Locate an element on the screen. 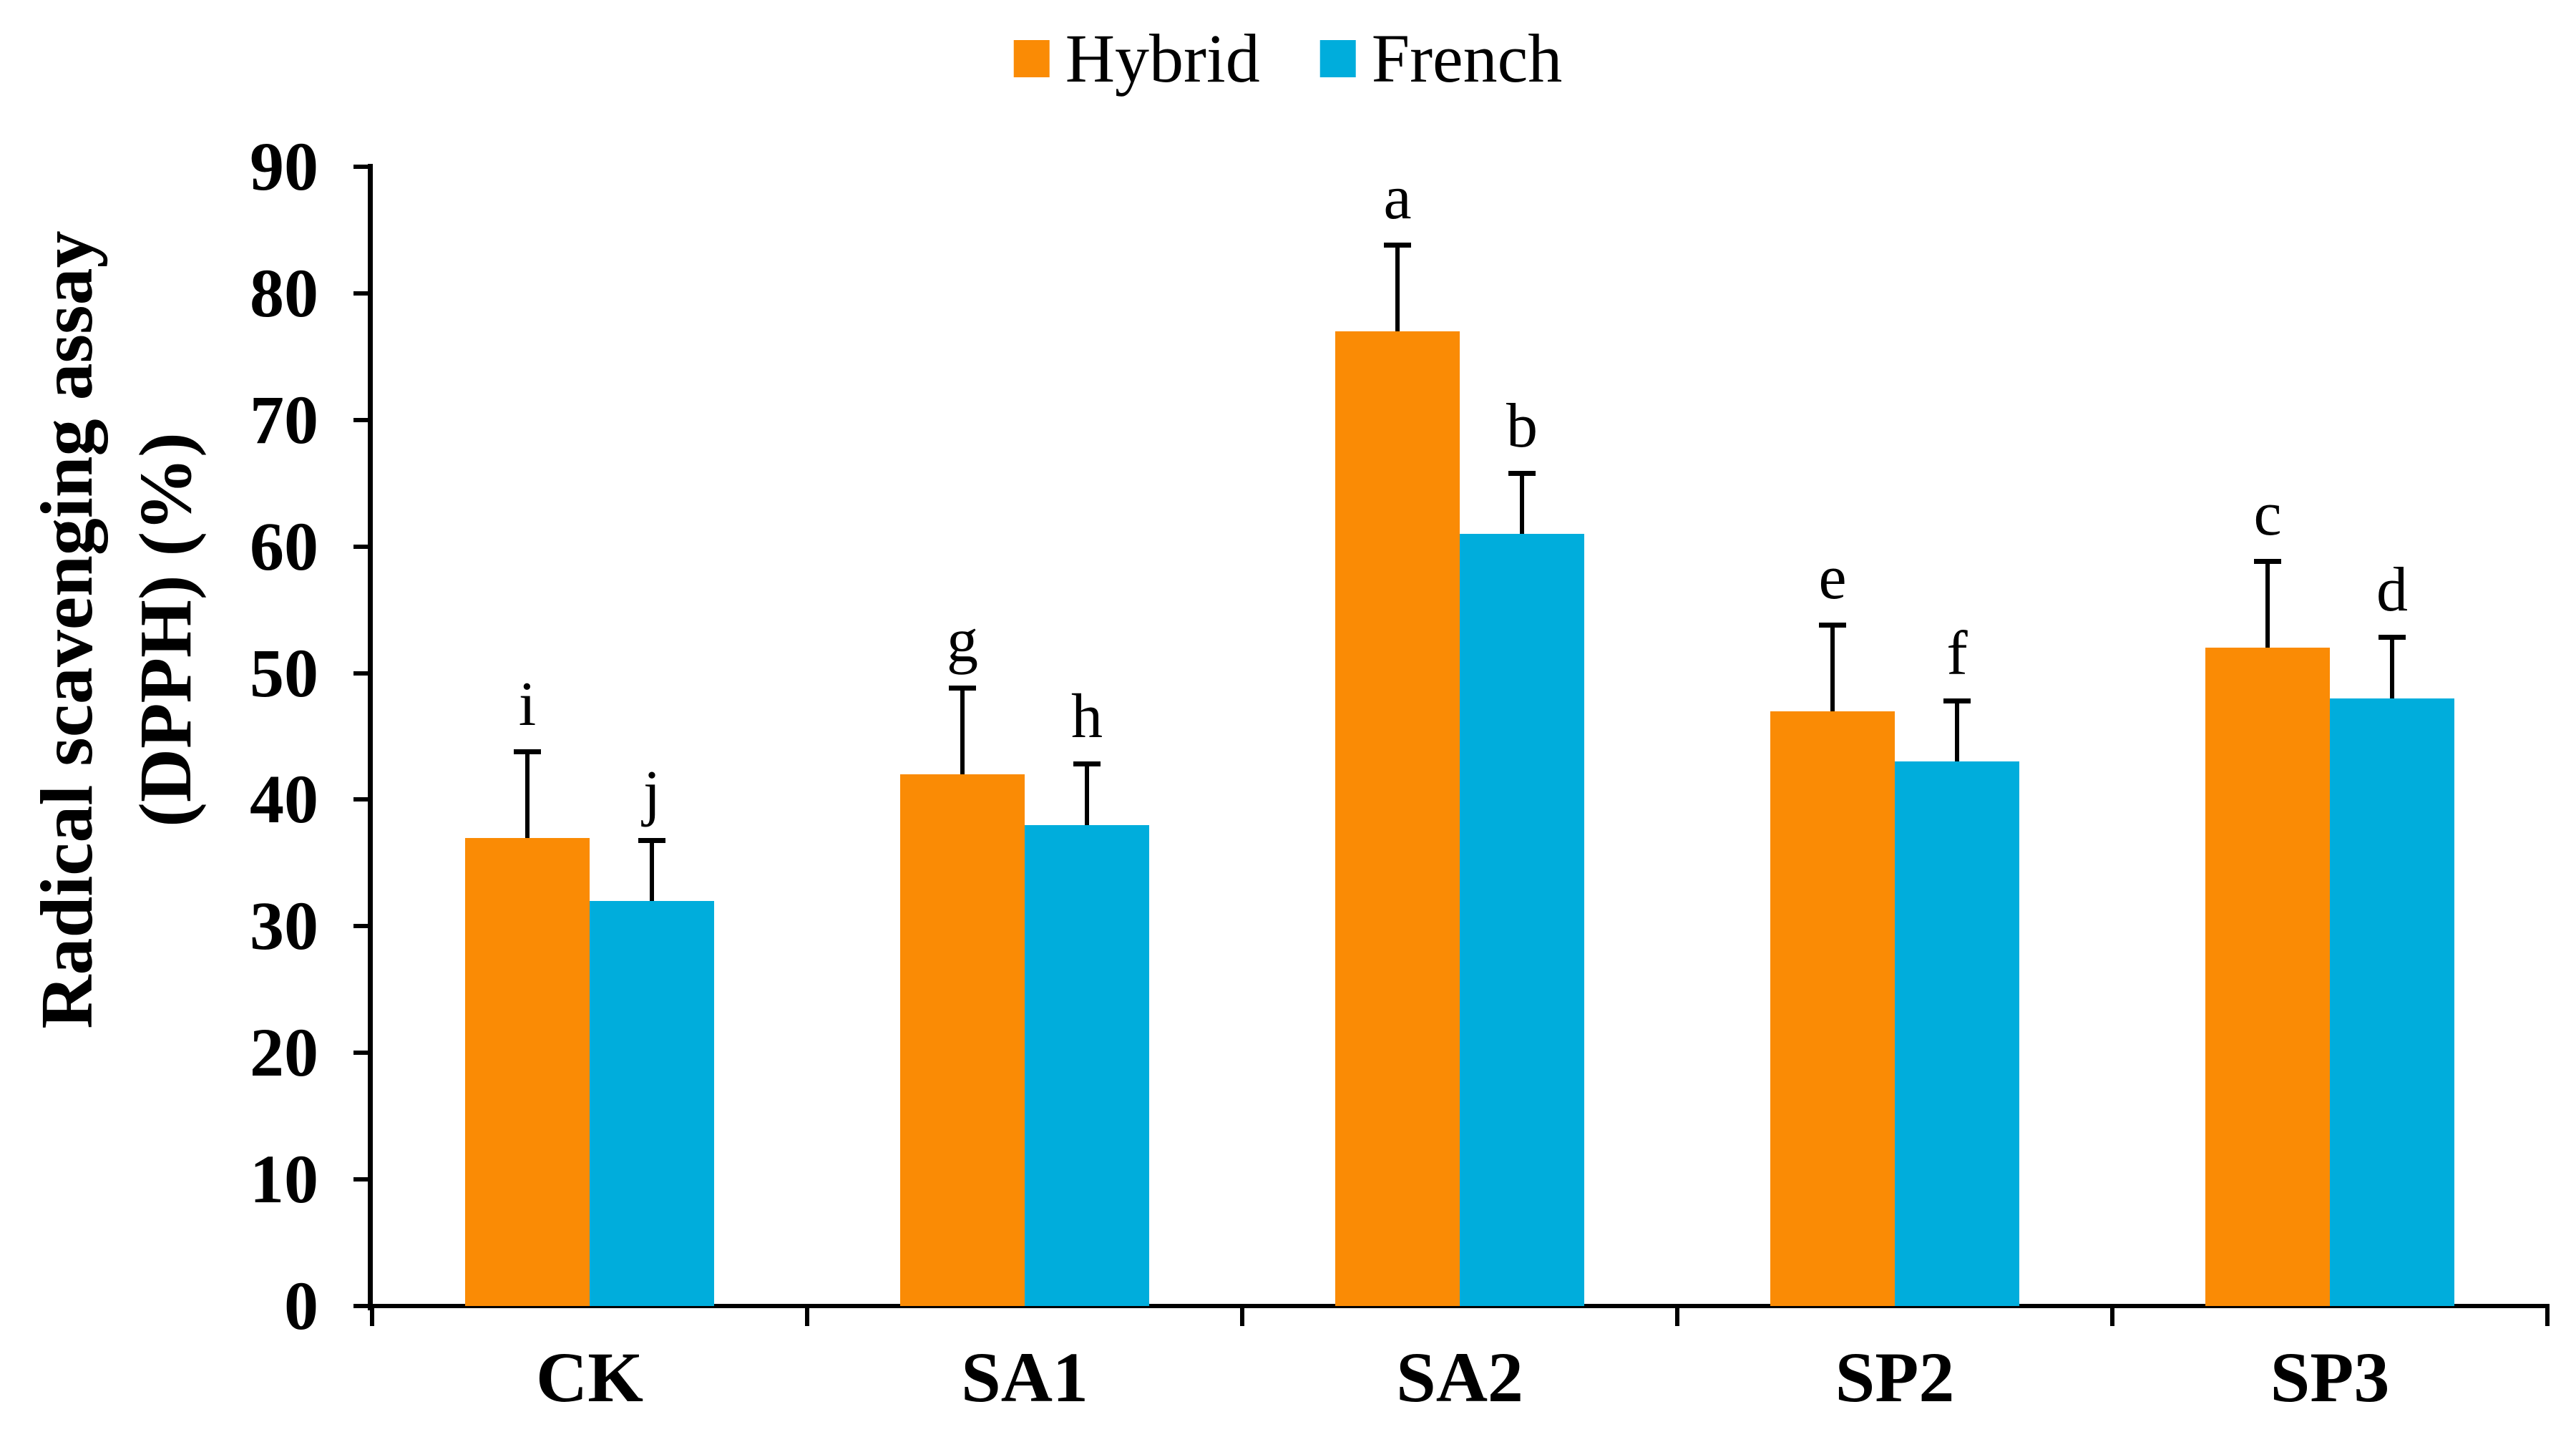 The height and width of the screenshot is (1447, 2576). legend-item-french: French is located at coordinates (1441, 59).